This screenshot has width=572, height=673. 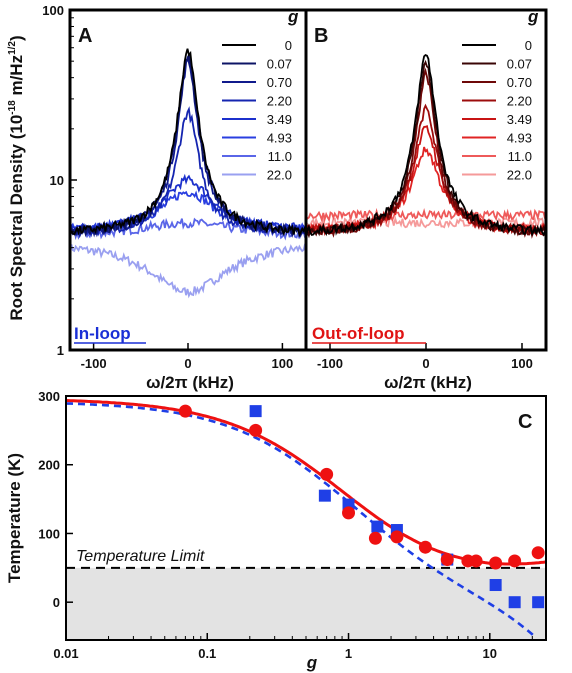 What do you see at coordinates (519, 82) in the screenshot?
I see `panel-b-legend-label: 0.70` at bounding box center [519, 82].